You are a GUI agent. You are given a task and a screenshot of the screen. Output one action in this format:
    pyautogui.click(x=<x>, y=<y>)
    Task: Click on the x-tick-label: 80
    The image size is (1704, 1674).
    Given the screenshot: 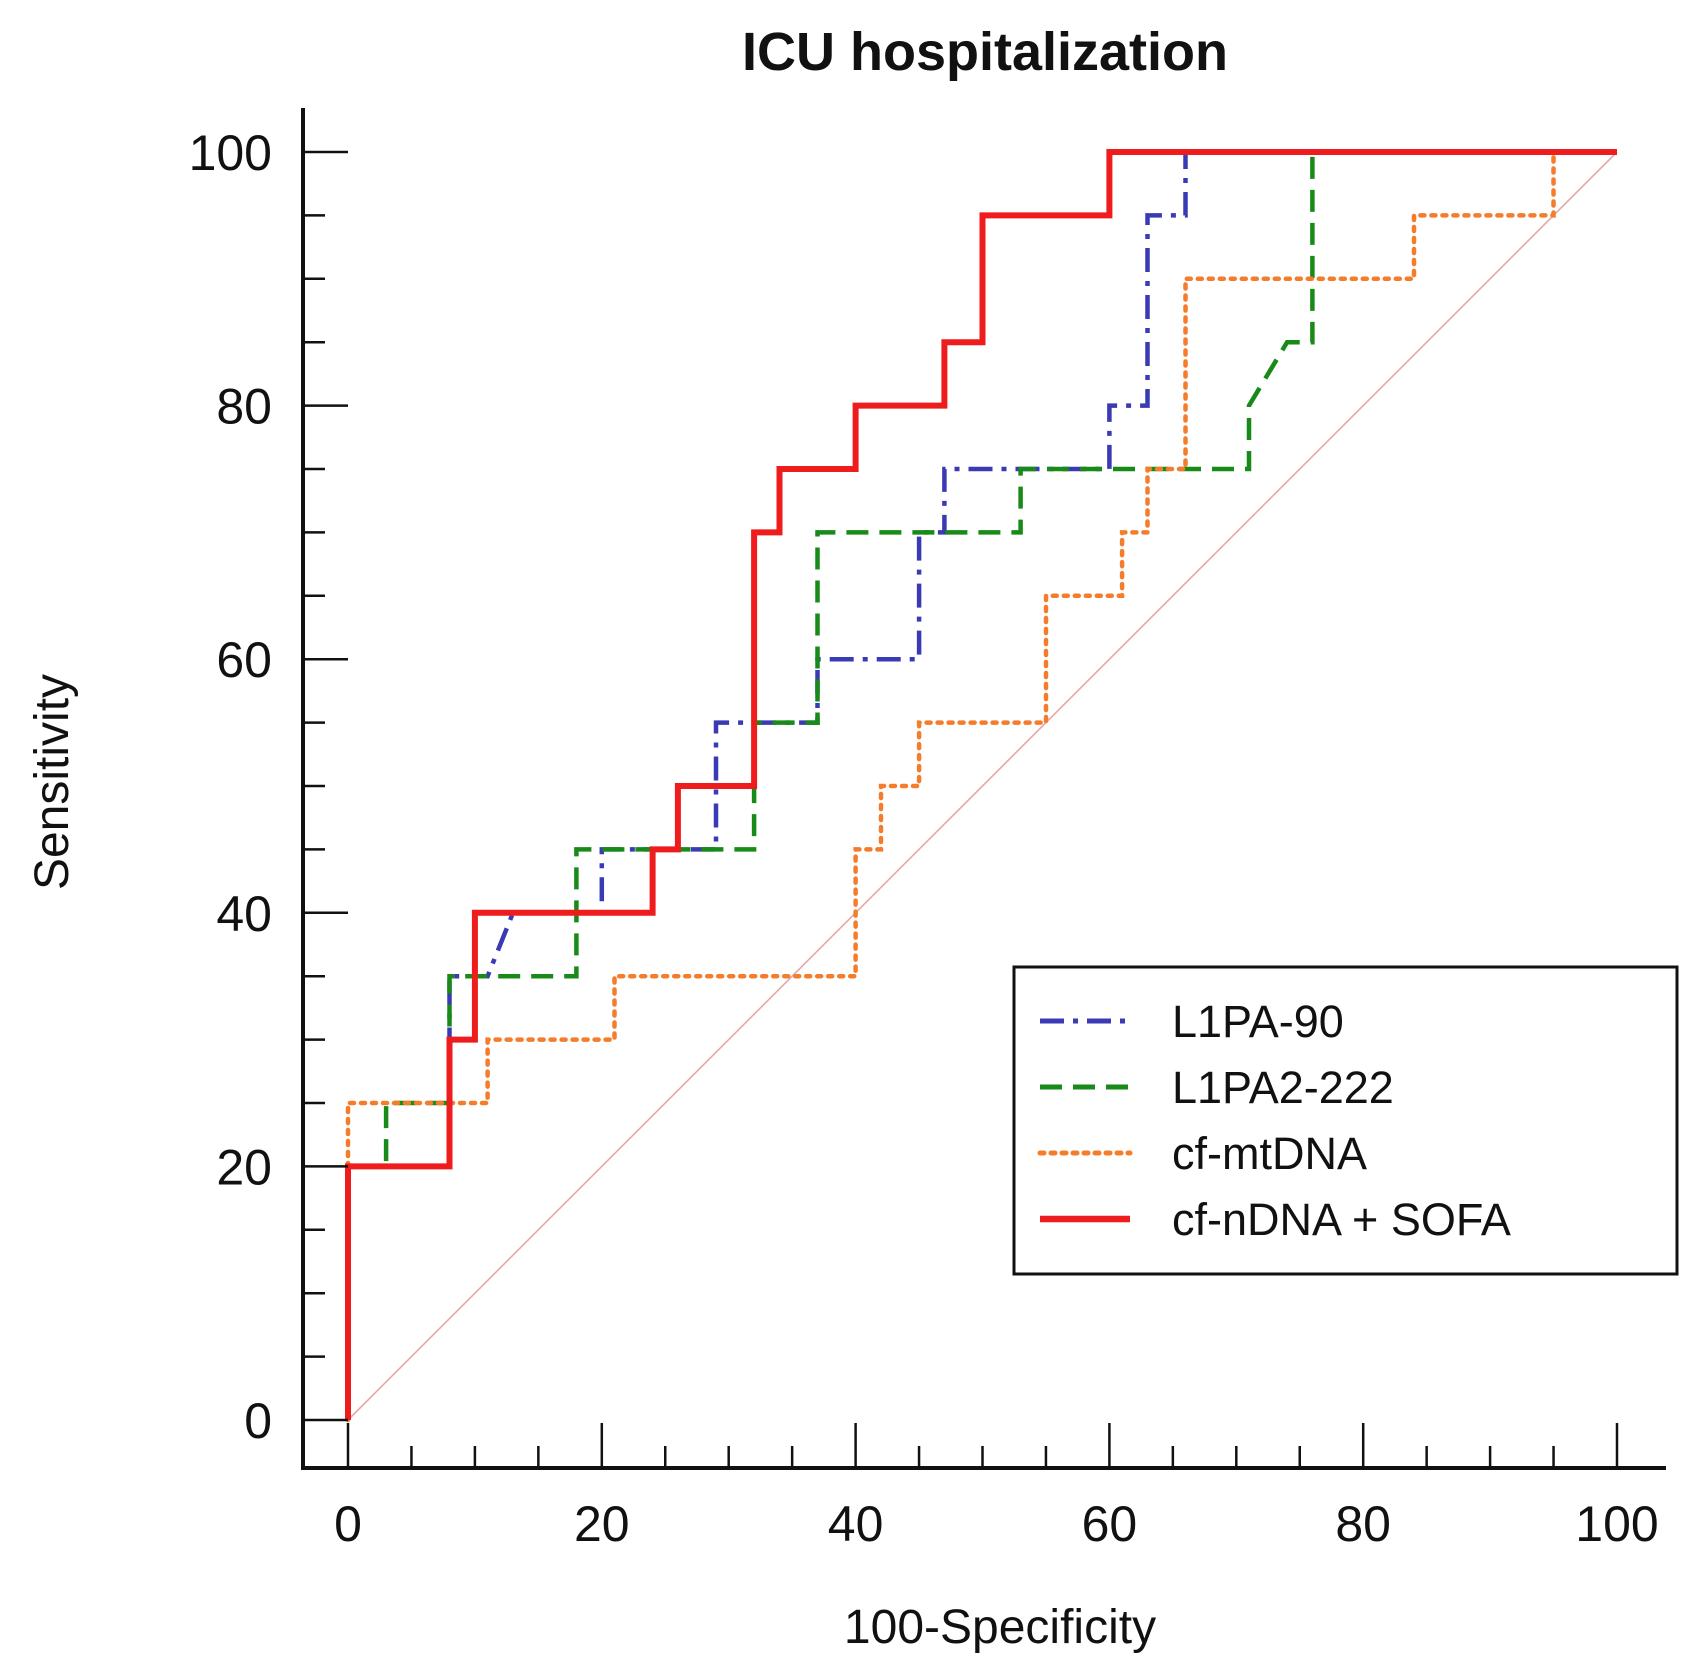 What is the action you would take?
    pyautogui.click(x=1363, y=1524)
    